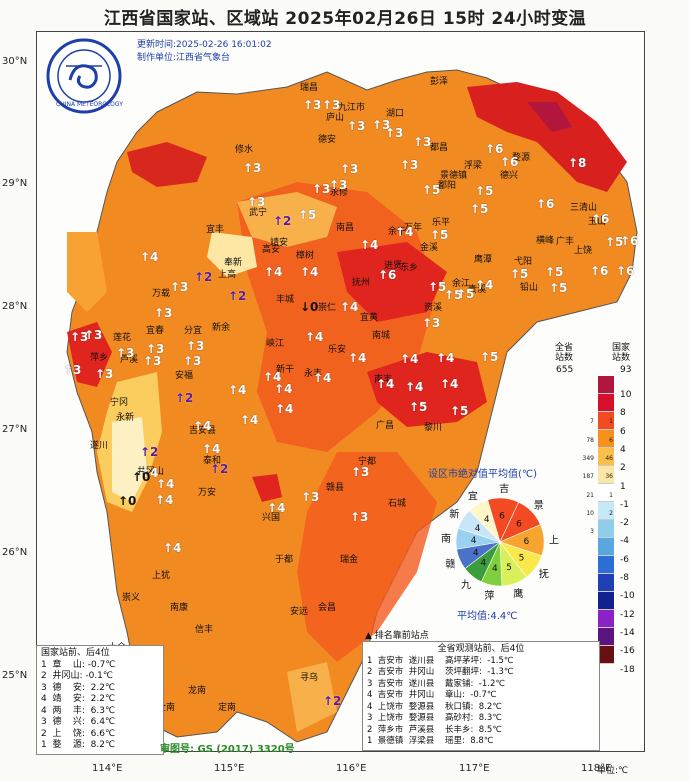 This screenshot has height=781, width=690. I want to click on city-label: 分宜, so click(193, 331).